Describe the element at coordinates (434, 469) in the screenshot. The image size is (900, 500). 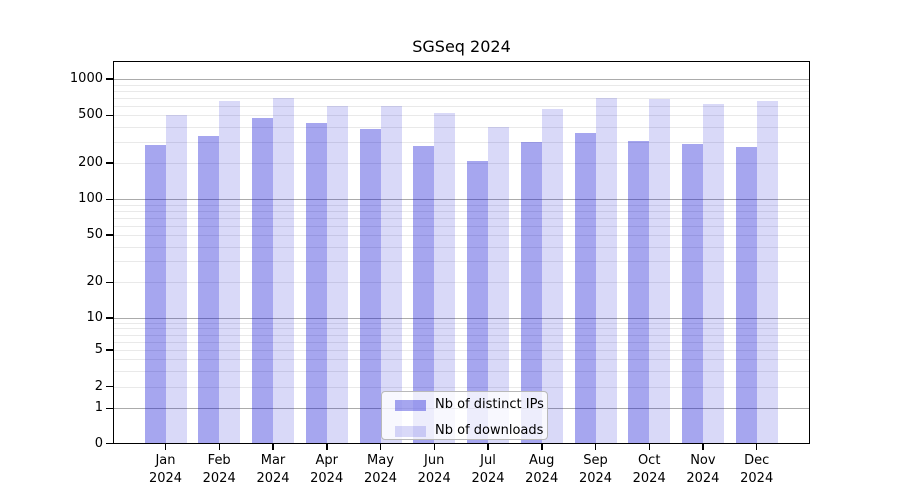
I see `x-tick-label: Jun 2024` at that location.